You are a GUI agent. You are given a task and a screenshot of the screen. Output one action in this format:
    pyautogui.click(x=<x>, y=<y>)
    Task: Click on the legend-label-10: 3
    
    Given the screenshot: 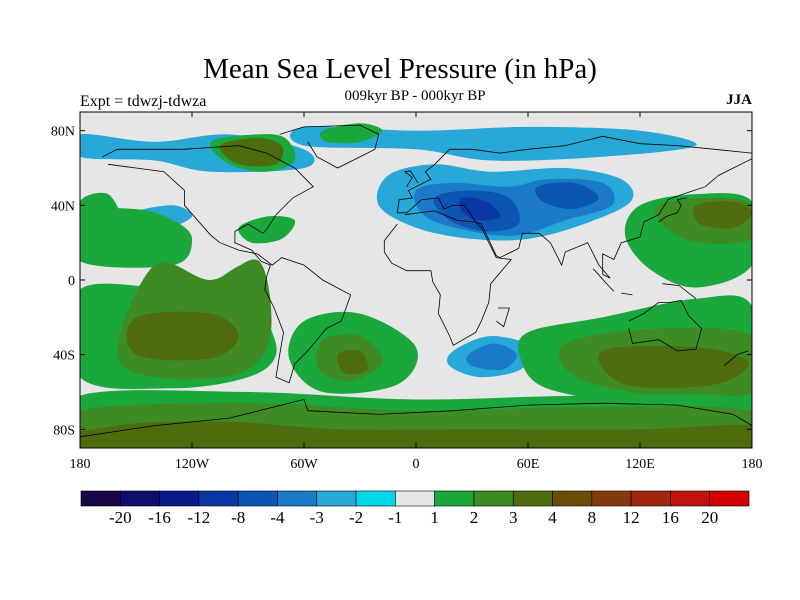 What is the action you would take?
    pyautogui.click(x=513, y=517)
    